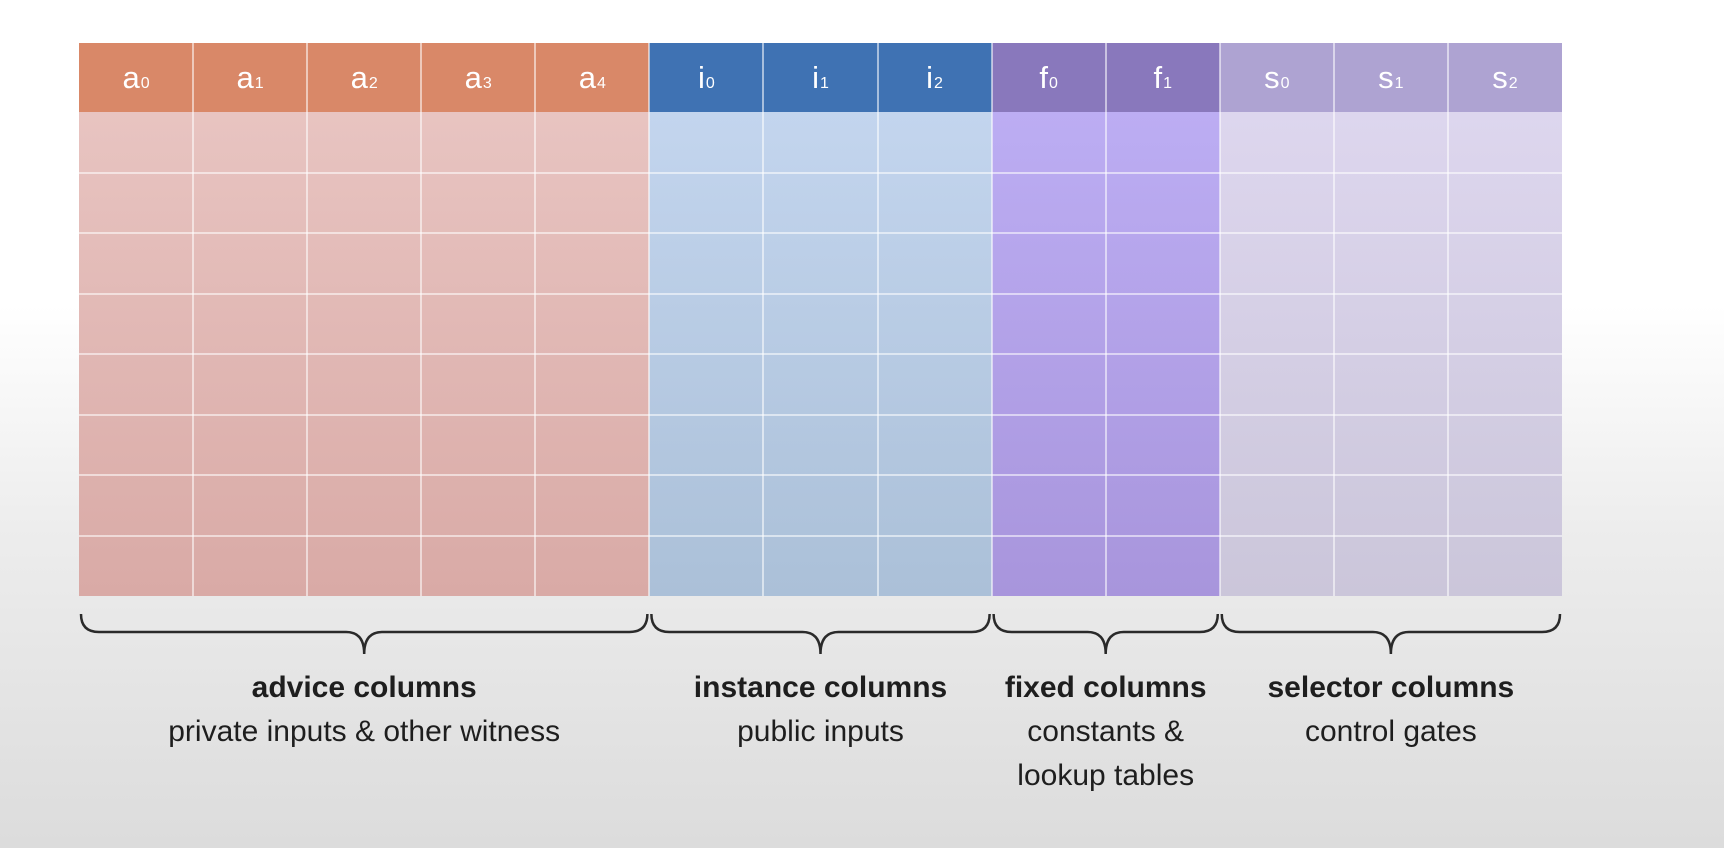 The image size is (1724, 848). I want to click on column-symbol: f, so click(1158, 77).